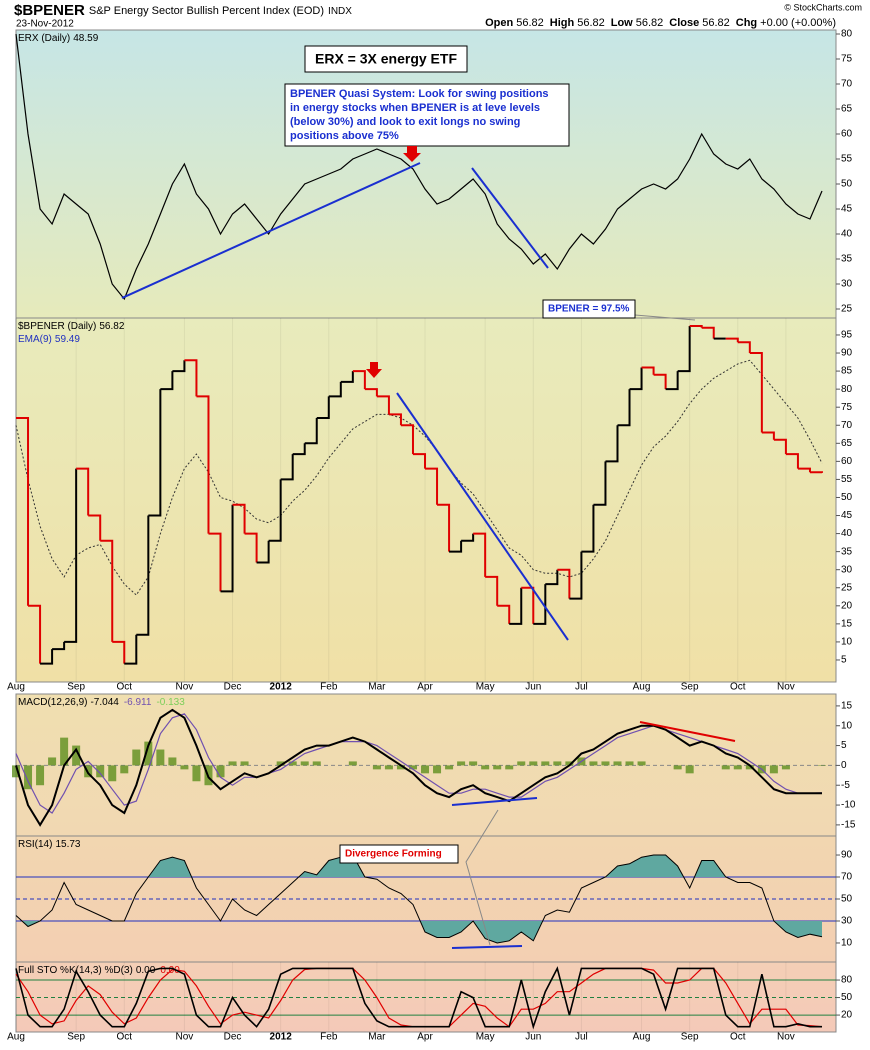  What do you see at coordinates (847, 335) in the screenshot?
I see `y-tick-label: 95` at bounding box center [847, 335].